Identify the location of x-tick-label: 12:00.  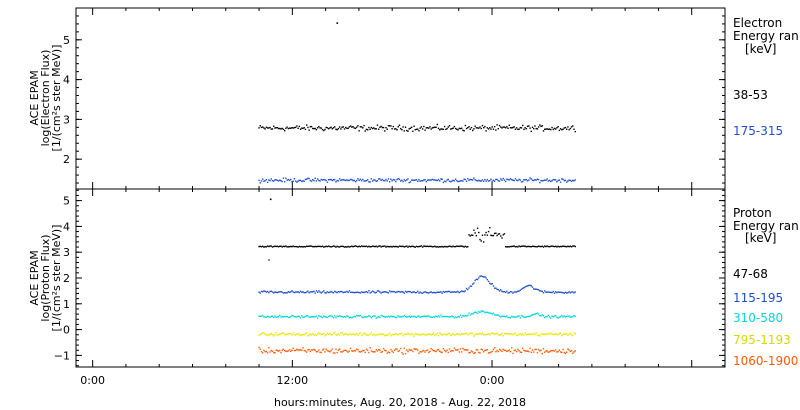
(292, 380).